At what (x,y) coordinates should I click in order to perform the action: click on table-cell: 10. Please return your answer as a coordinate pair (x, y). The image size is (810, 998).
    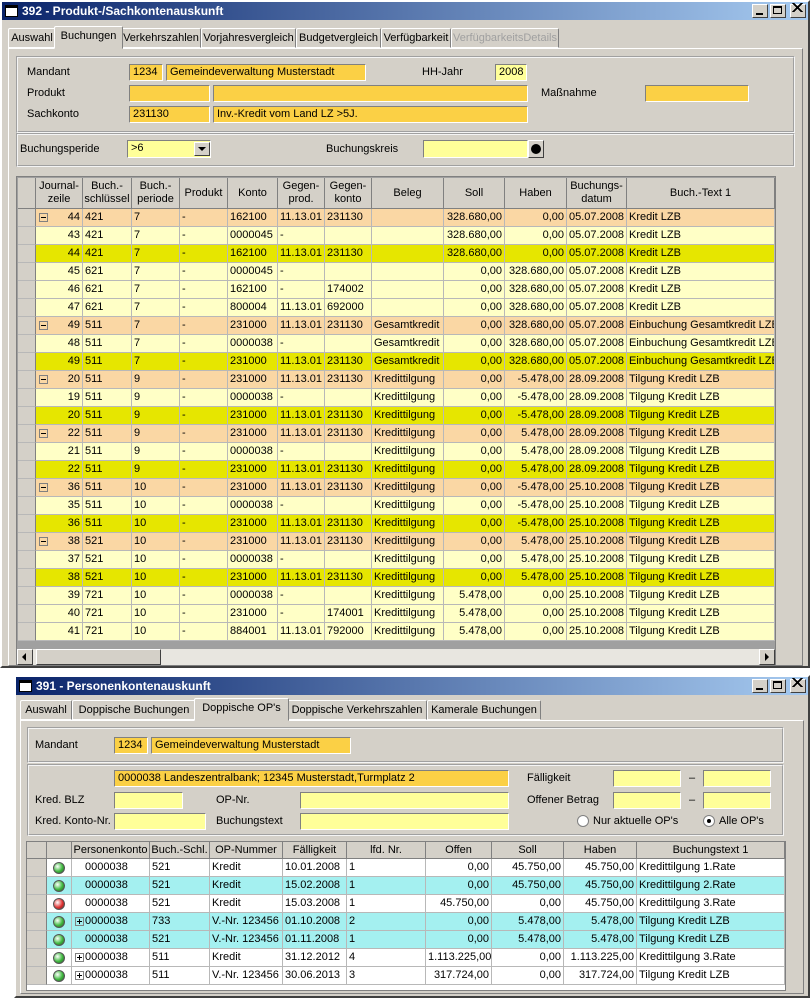
    Looking at the image, I should click on (156, 632).